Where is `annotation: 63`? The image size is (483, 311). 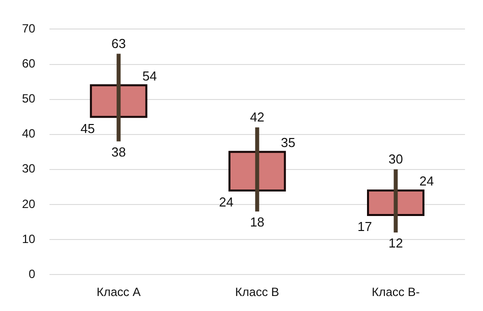
annotation: 63 is located at coordinates (118, 43).